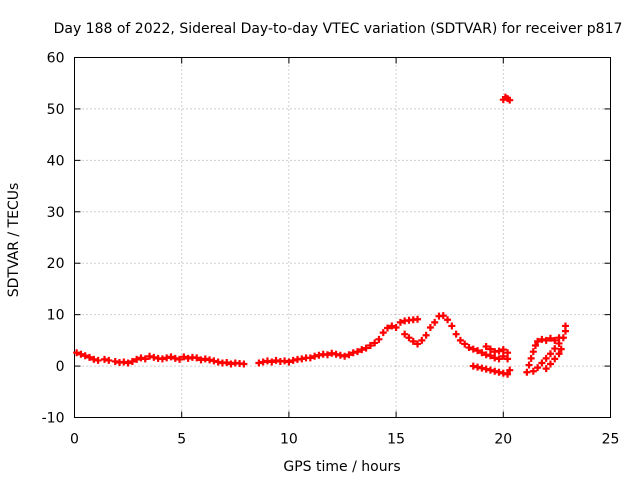  I want to click on x-tick-label: 15, so click(396, 440).